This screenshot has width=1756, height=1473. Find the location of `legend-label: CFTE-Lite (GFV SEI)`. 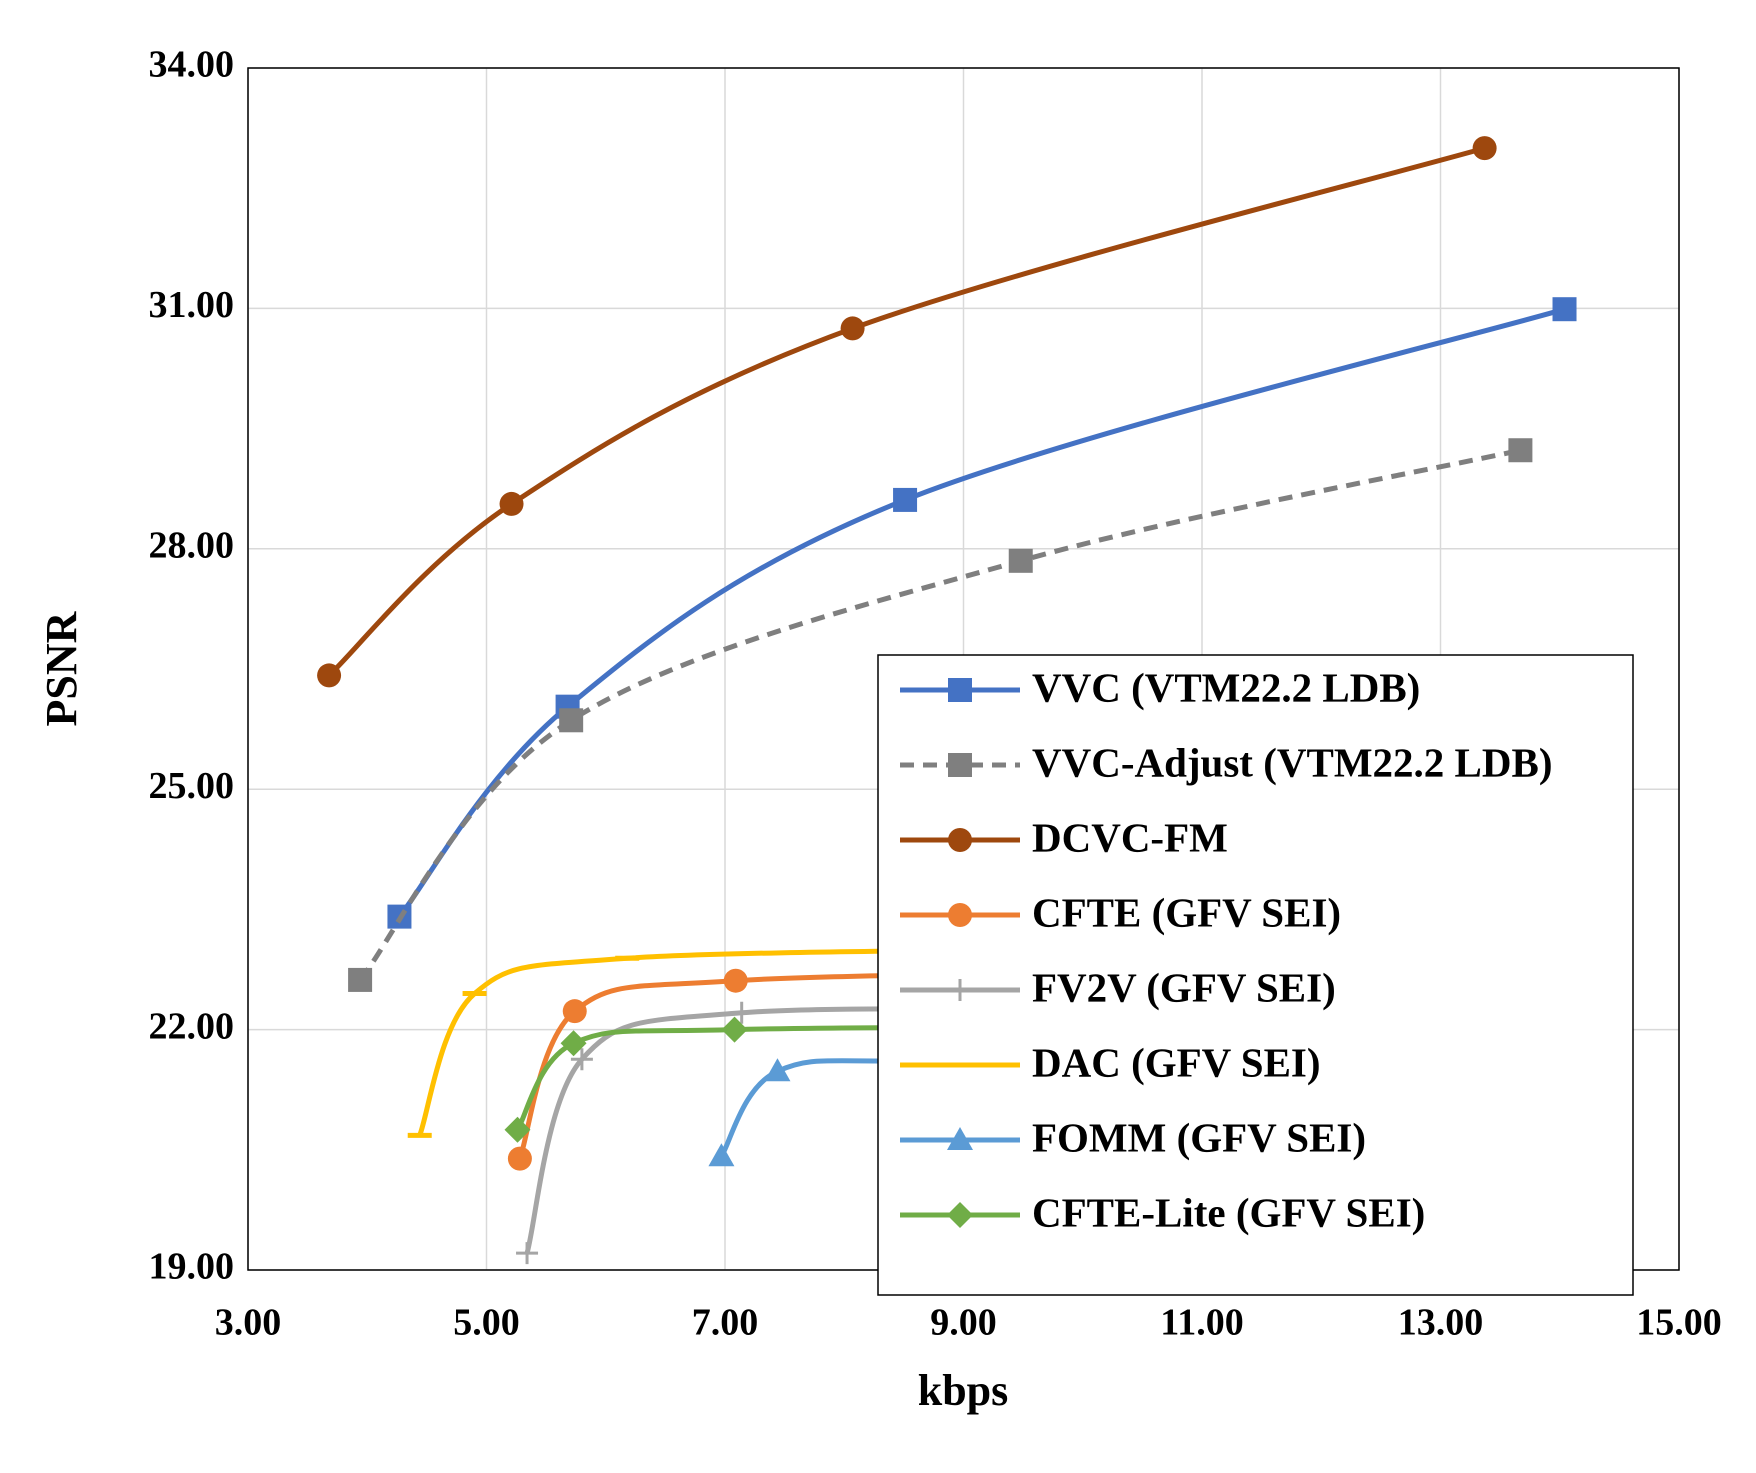

legend-label: CFTE-Lite (GFV SEI) is located at coordinates (1228, 1212).